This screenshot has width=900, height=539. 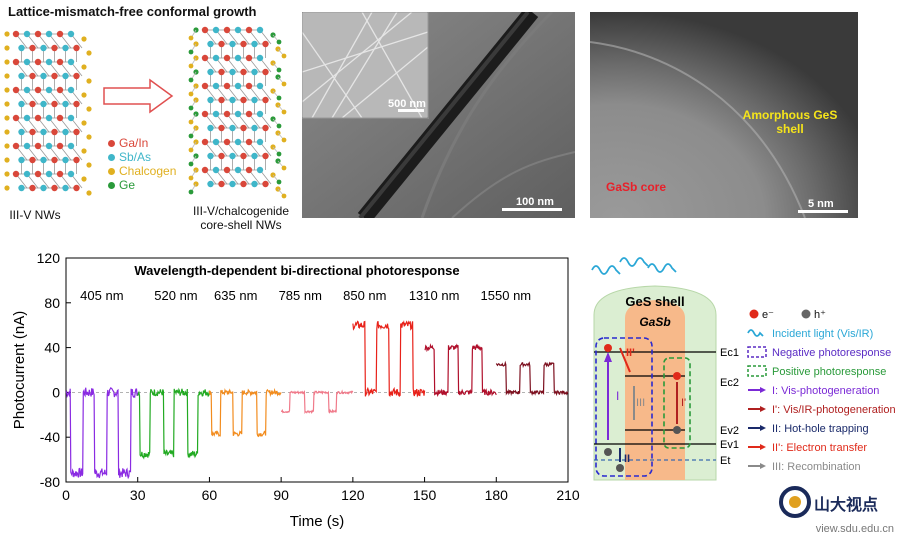 I want to click on y-tick-label: -40, so click(x=50, y=437).